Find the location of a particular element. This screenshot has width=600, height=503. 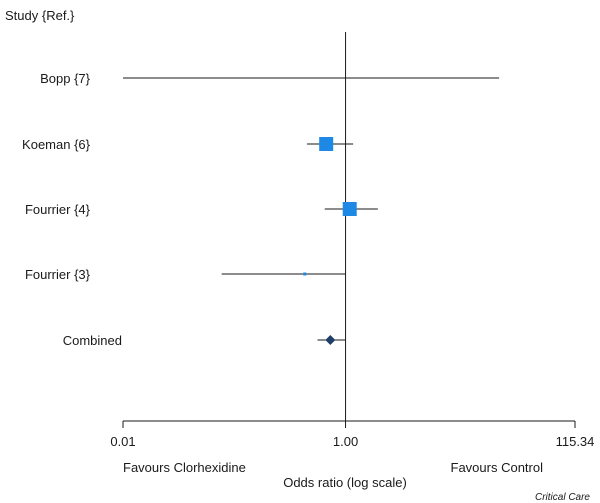

combined-label: Combined is located at coordinates (92, 340).